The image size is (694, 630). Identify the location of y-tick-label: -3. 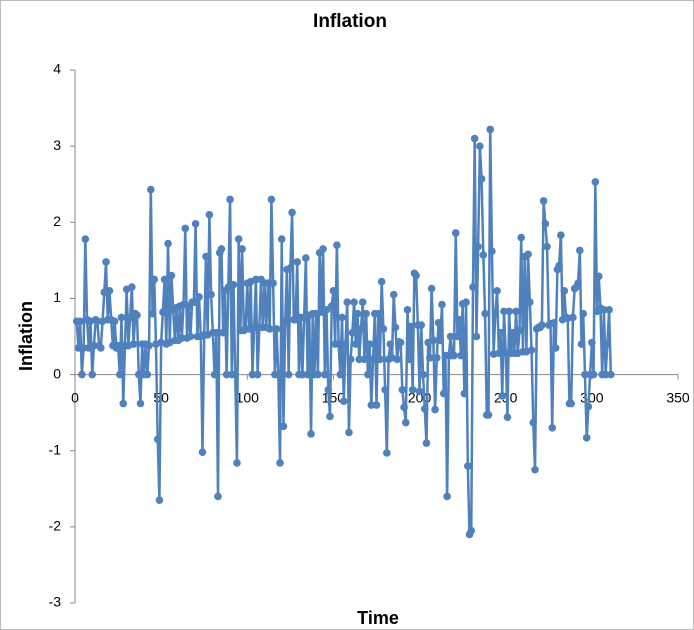
(55, 602).